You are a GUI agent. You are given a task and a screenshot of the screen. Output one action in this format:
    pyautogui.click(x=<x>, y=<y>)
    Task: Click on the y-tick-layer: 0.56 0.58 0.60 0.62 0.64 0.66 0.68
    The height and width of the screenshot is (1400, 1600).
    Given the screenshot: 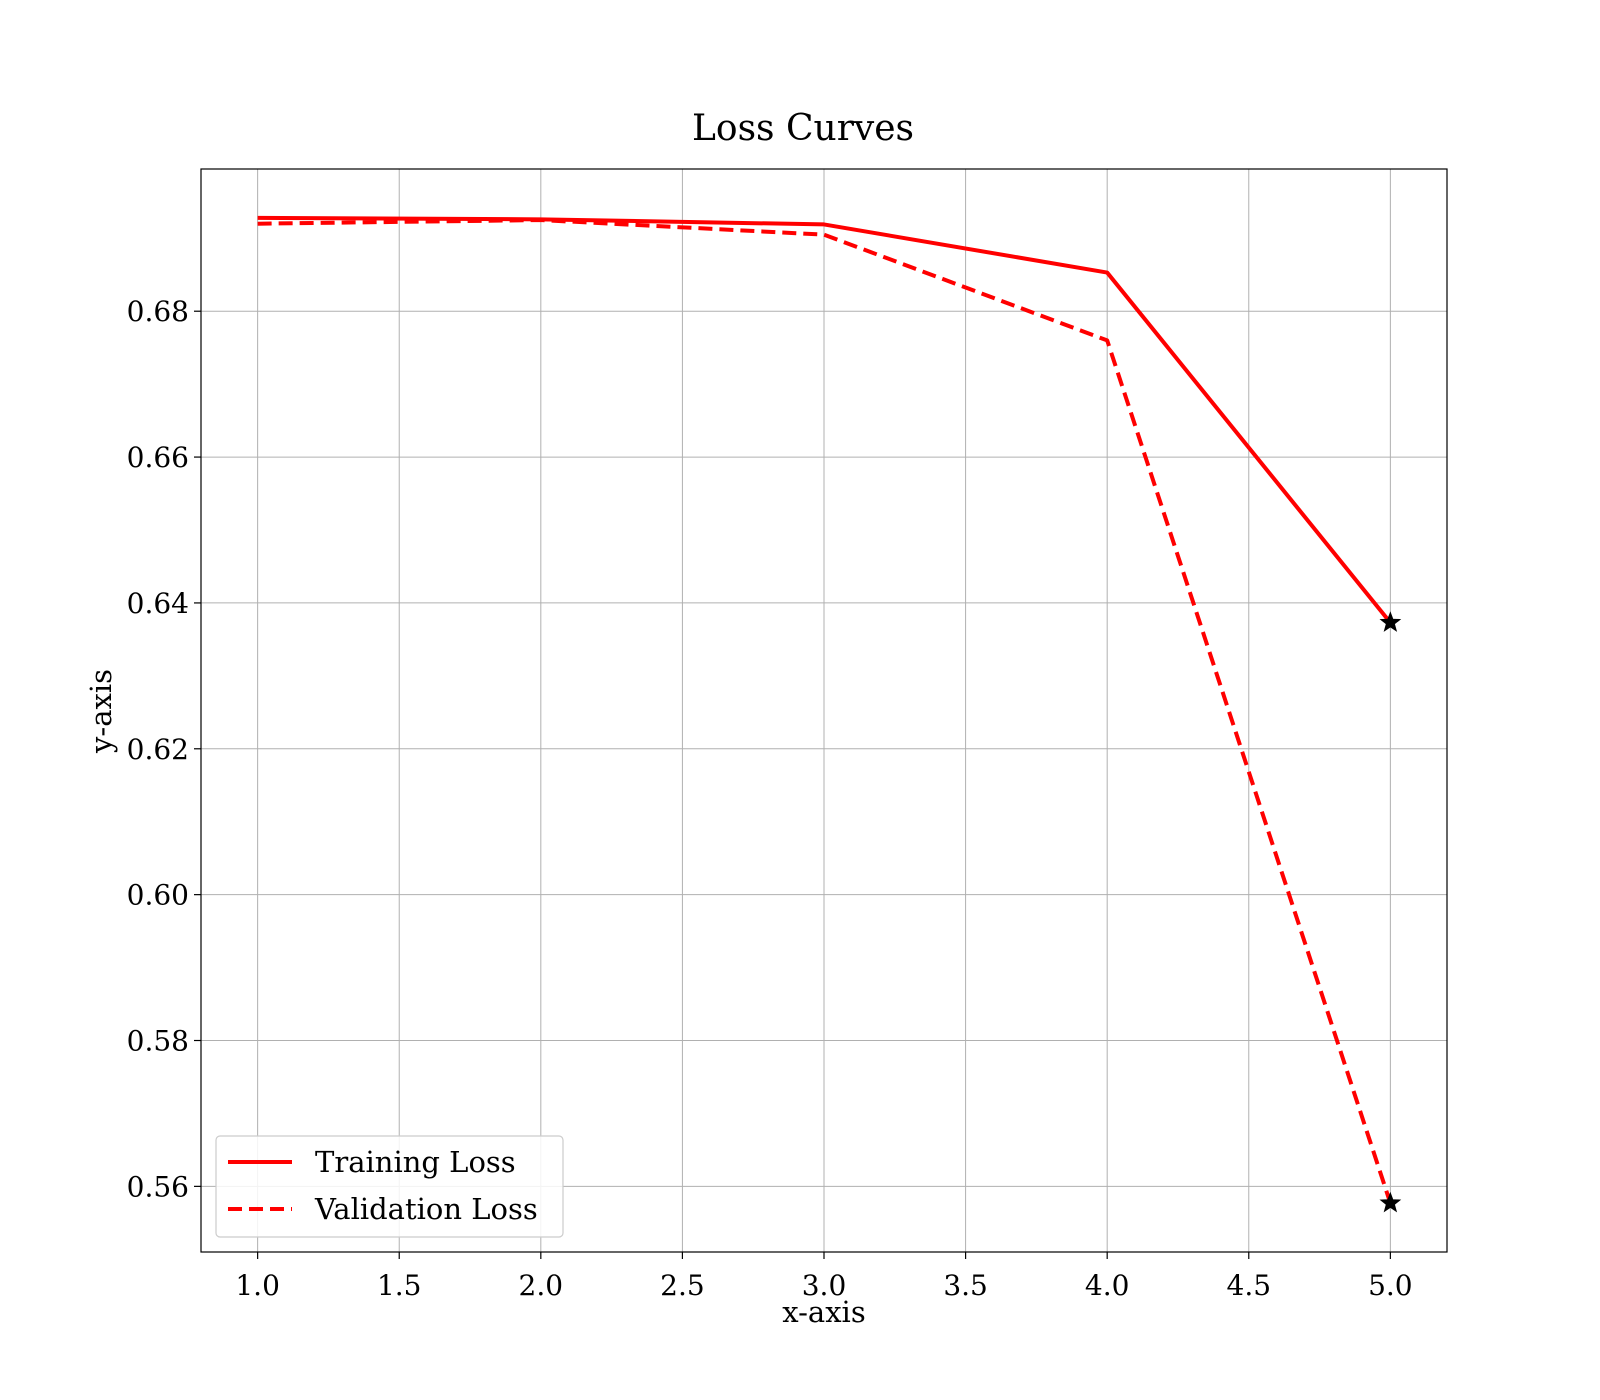 What is the action you would take?
    pyautogui.click(x=164, y=749)
    